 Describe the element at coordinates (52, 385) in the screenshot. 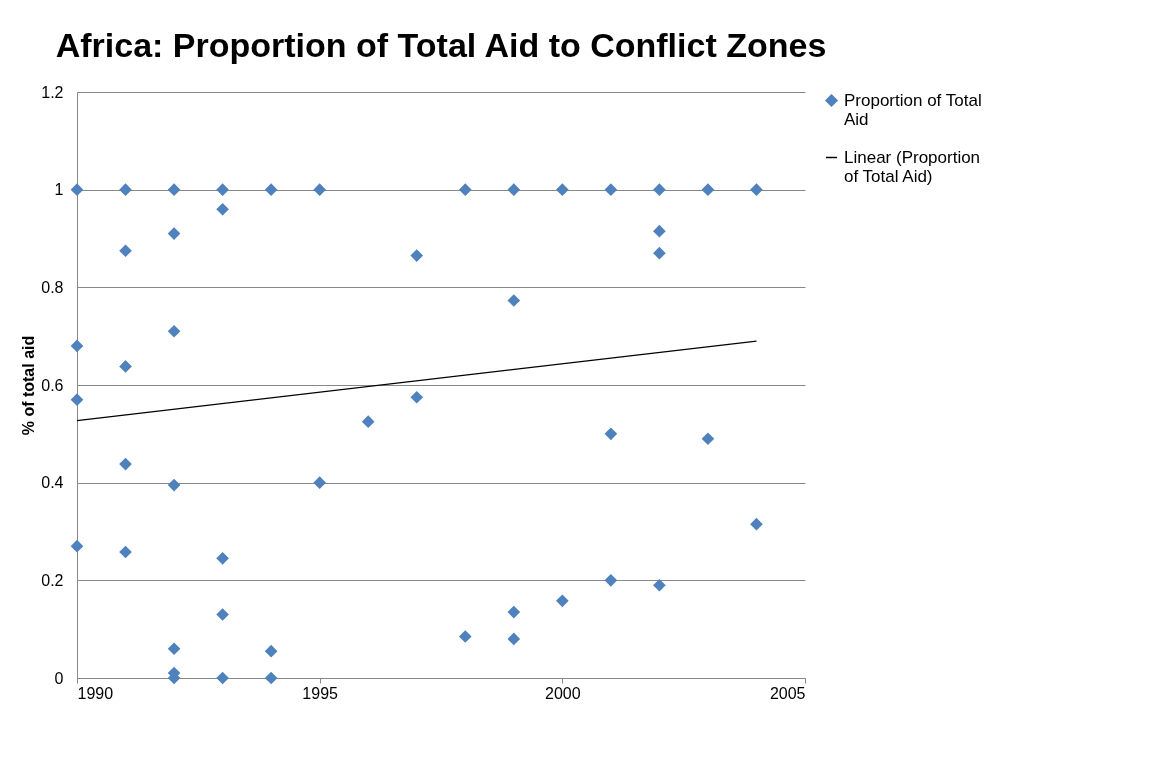

I see `y-tick-label: 0.6` at that location.